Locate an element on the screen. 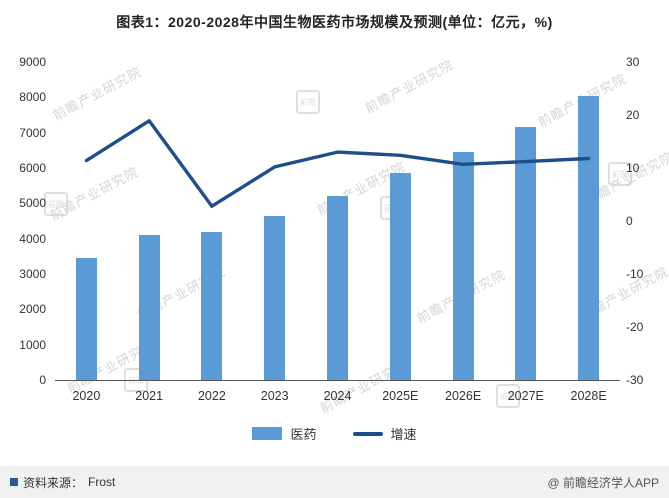  x-axis-labels: 2020 2021 2022 2023 2024 2025E 2026E 2027E 2028E is located at coordinates (337, 397).